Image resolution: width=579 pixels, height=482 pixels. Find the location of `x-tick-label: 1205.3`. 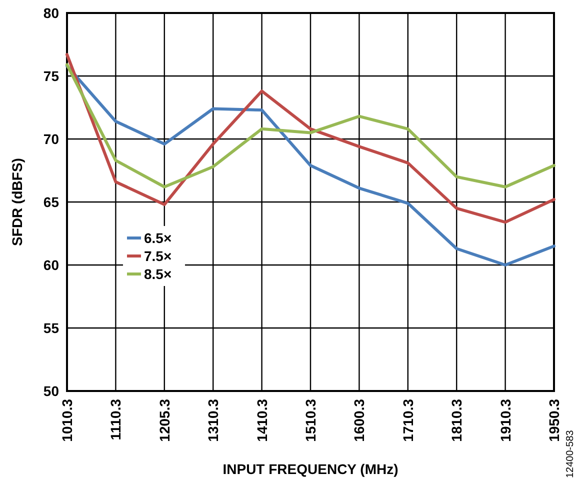

x-tick-label: 1205.3 is located at coordinates (164, 420).